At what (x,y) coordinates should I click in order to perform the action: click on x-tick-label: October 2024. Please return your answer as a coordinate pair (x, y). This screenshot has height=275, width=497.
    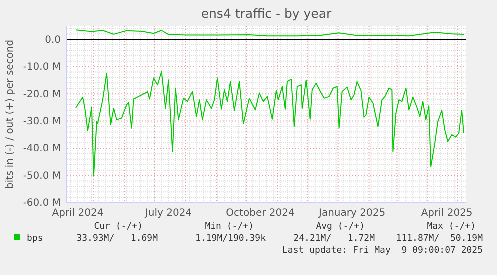
    Looking at the image, I should click on (260, 214).